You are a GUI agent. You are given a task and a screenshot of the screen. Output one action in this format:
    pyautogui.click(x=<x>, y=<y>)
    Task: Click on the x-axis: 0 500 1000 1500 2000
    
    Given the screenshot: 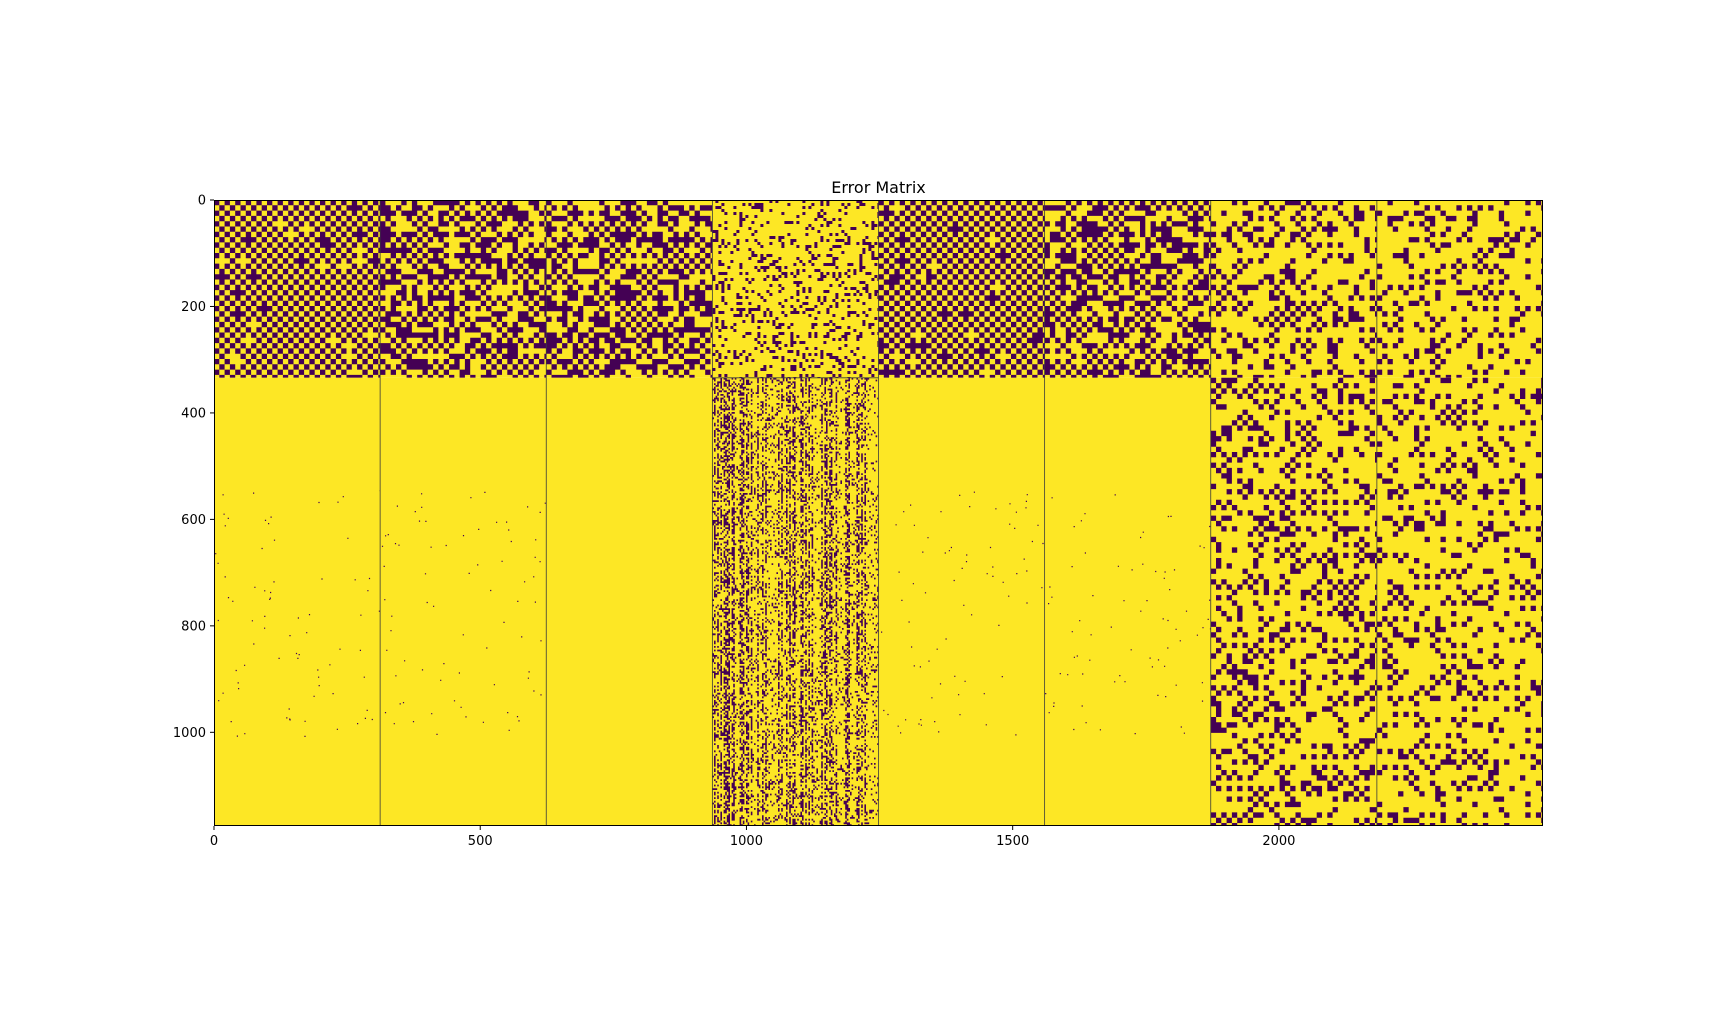 What is the action you would take?
    pyautogui.click(x=752, y=837)
    